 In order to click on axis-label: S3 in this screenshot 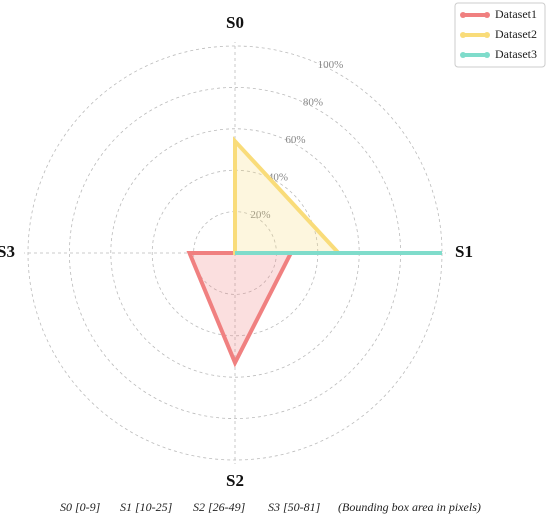, I will do `click(7, 251)`.